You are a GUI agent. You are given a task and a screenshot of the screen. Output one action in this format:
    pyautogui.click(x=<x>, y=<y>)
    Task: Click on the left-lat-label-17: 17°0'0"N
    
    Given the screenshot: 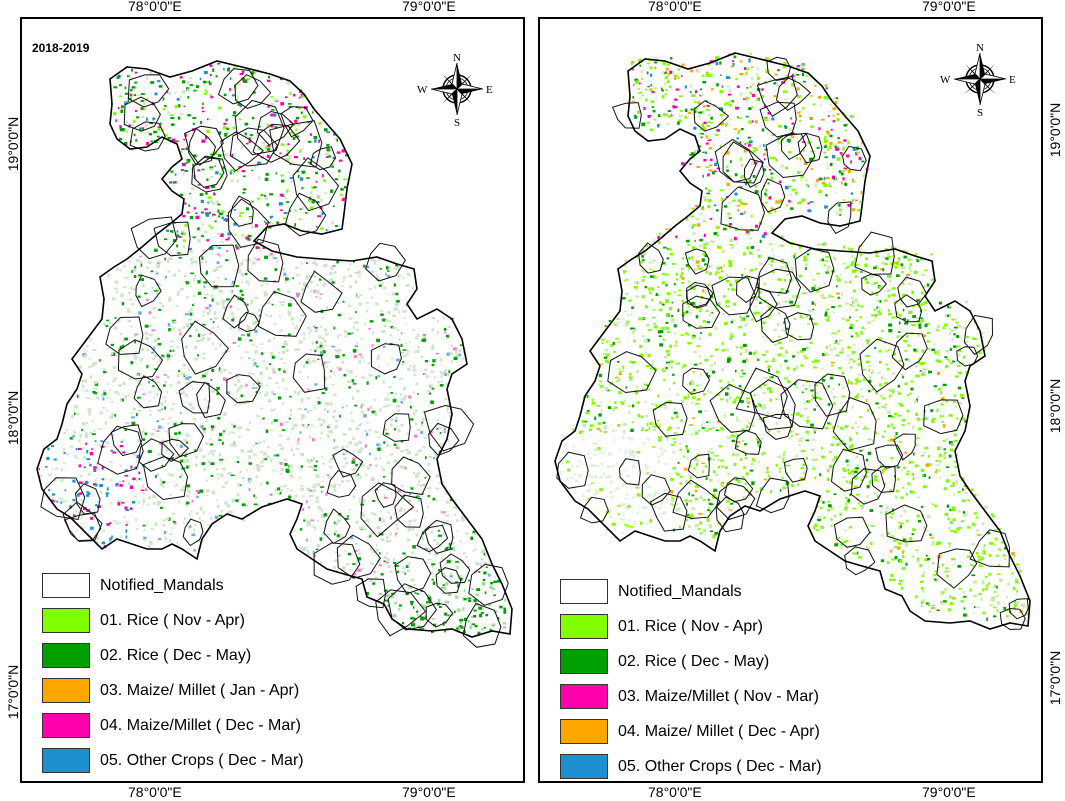 What is the action you would take?
    pyautogui.click(x=13, y=692)
    